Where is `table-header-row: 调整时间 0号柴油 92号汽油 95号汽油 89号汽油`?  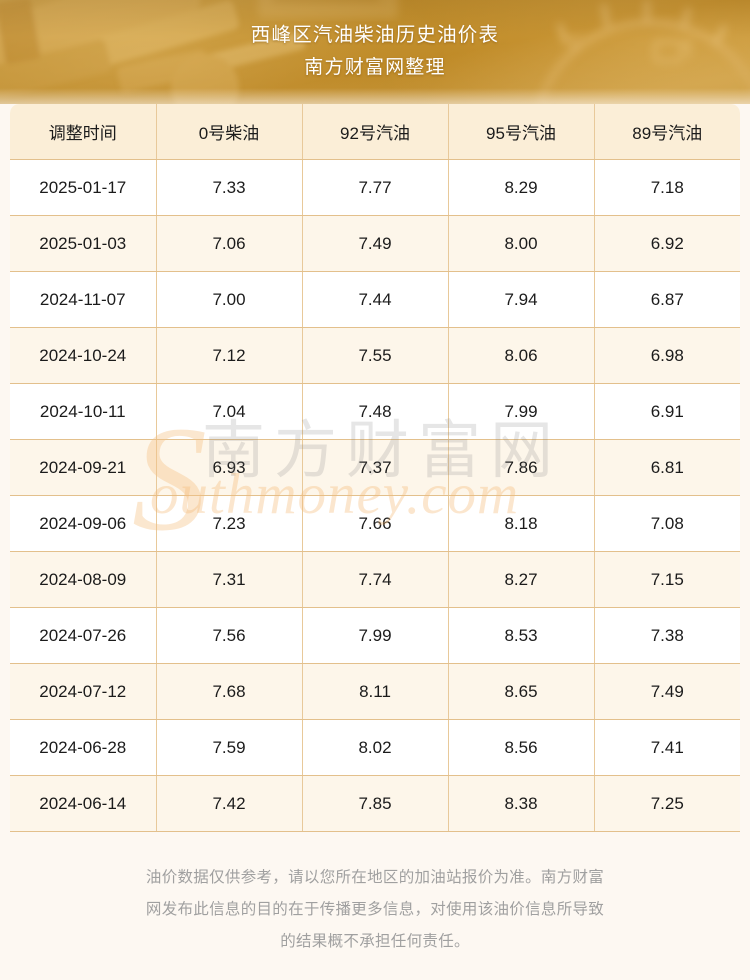
table-header-row: 调整时间 0号柴油 92号汽油 95号汽油 89号汽油 is located at coordinates (375, 132).